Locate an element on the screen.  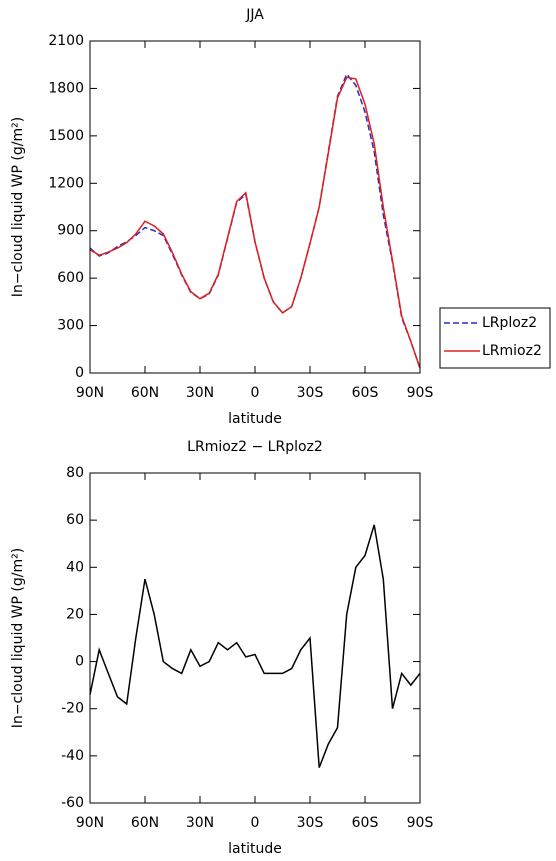
y-tick-label: 60 is located at coordinates (75, 520).